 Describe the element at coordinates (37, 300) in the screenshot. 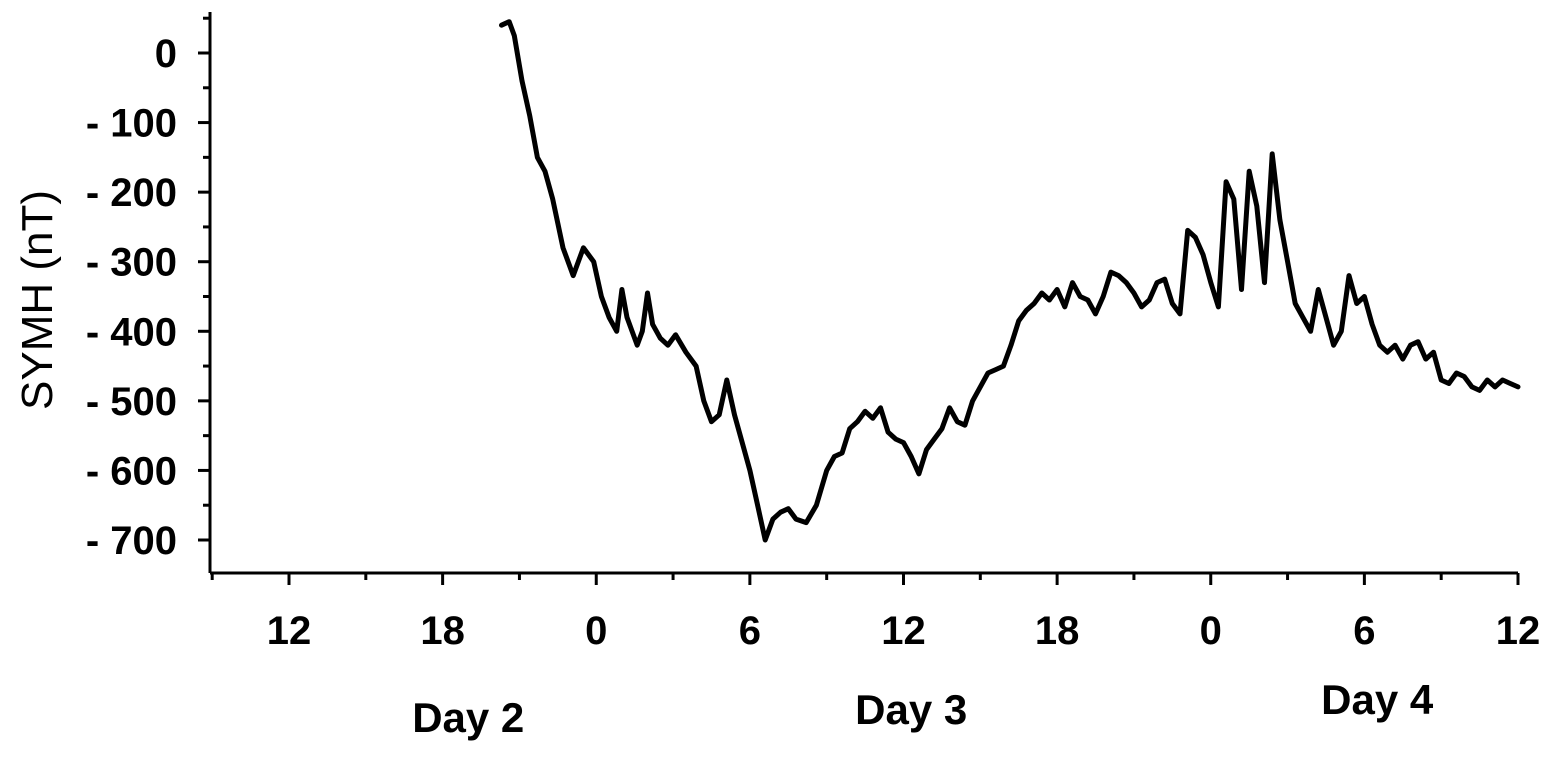

I see `y-axis-label: SYMH (nT)` at that location.